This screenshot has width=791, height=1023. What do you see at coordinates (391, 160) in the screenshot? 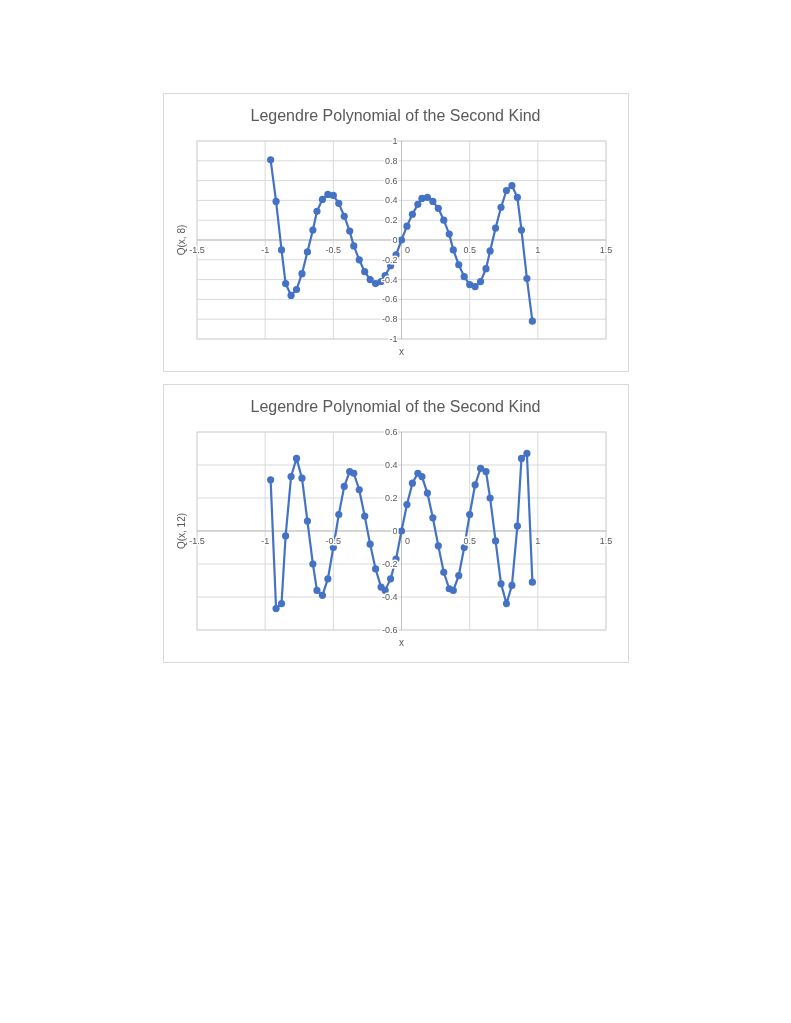
I see `y-tick-label: 0.8` at bounding box center [391, 160].